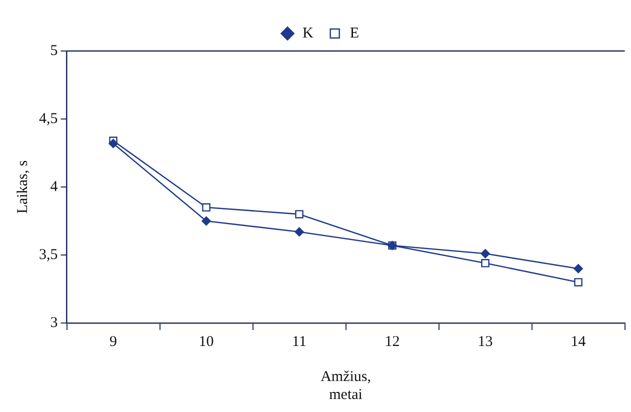 This screenshot has width=631, height=412. What do you see at coordinates (22, 187) in the screenshot?
I see `y-axis-title: Laikas, s` at bounding box center [22, 187].